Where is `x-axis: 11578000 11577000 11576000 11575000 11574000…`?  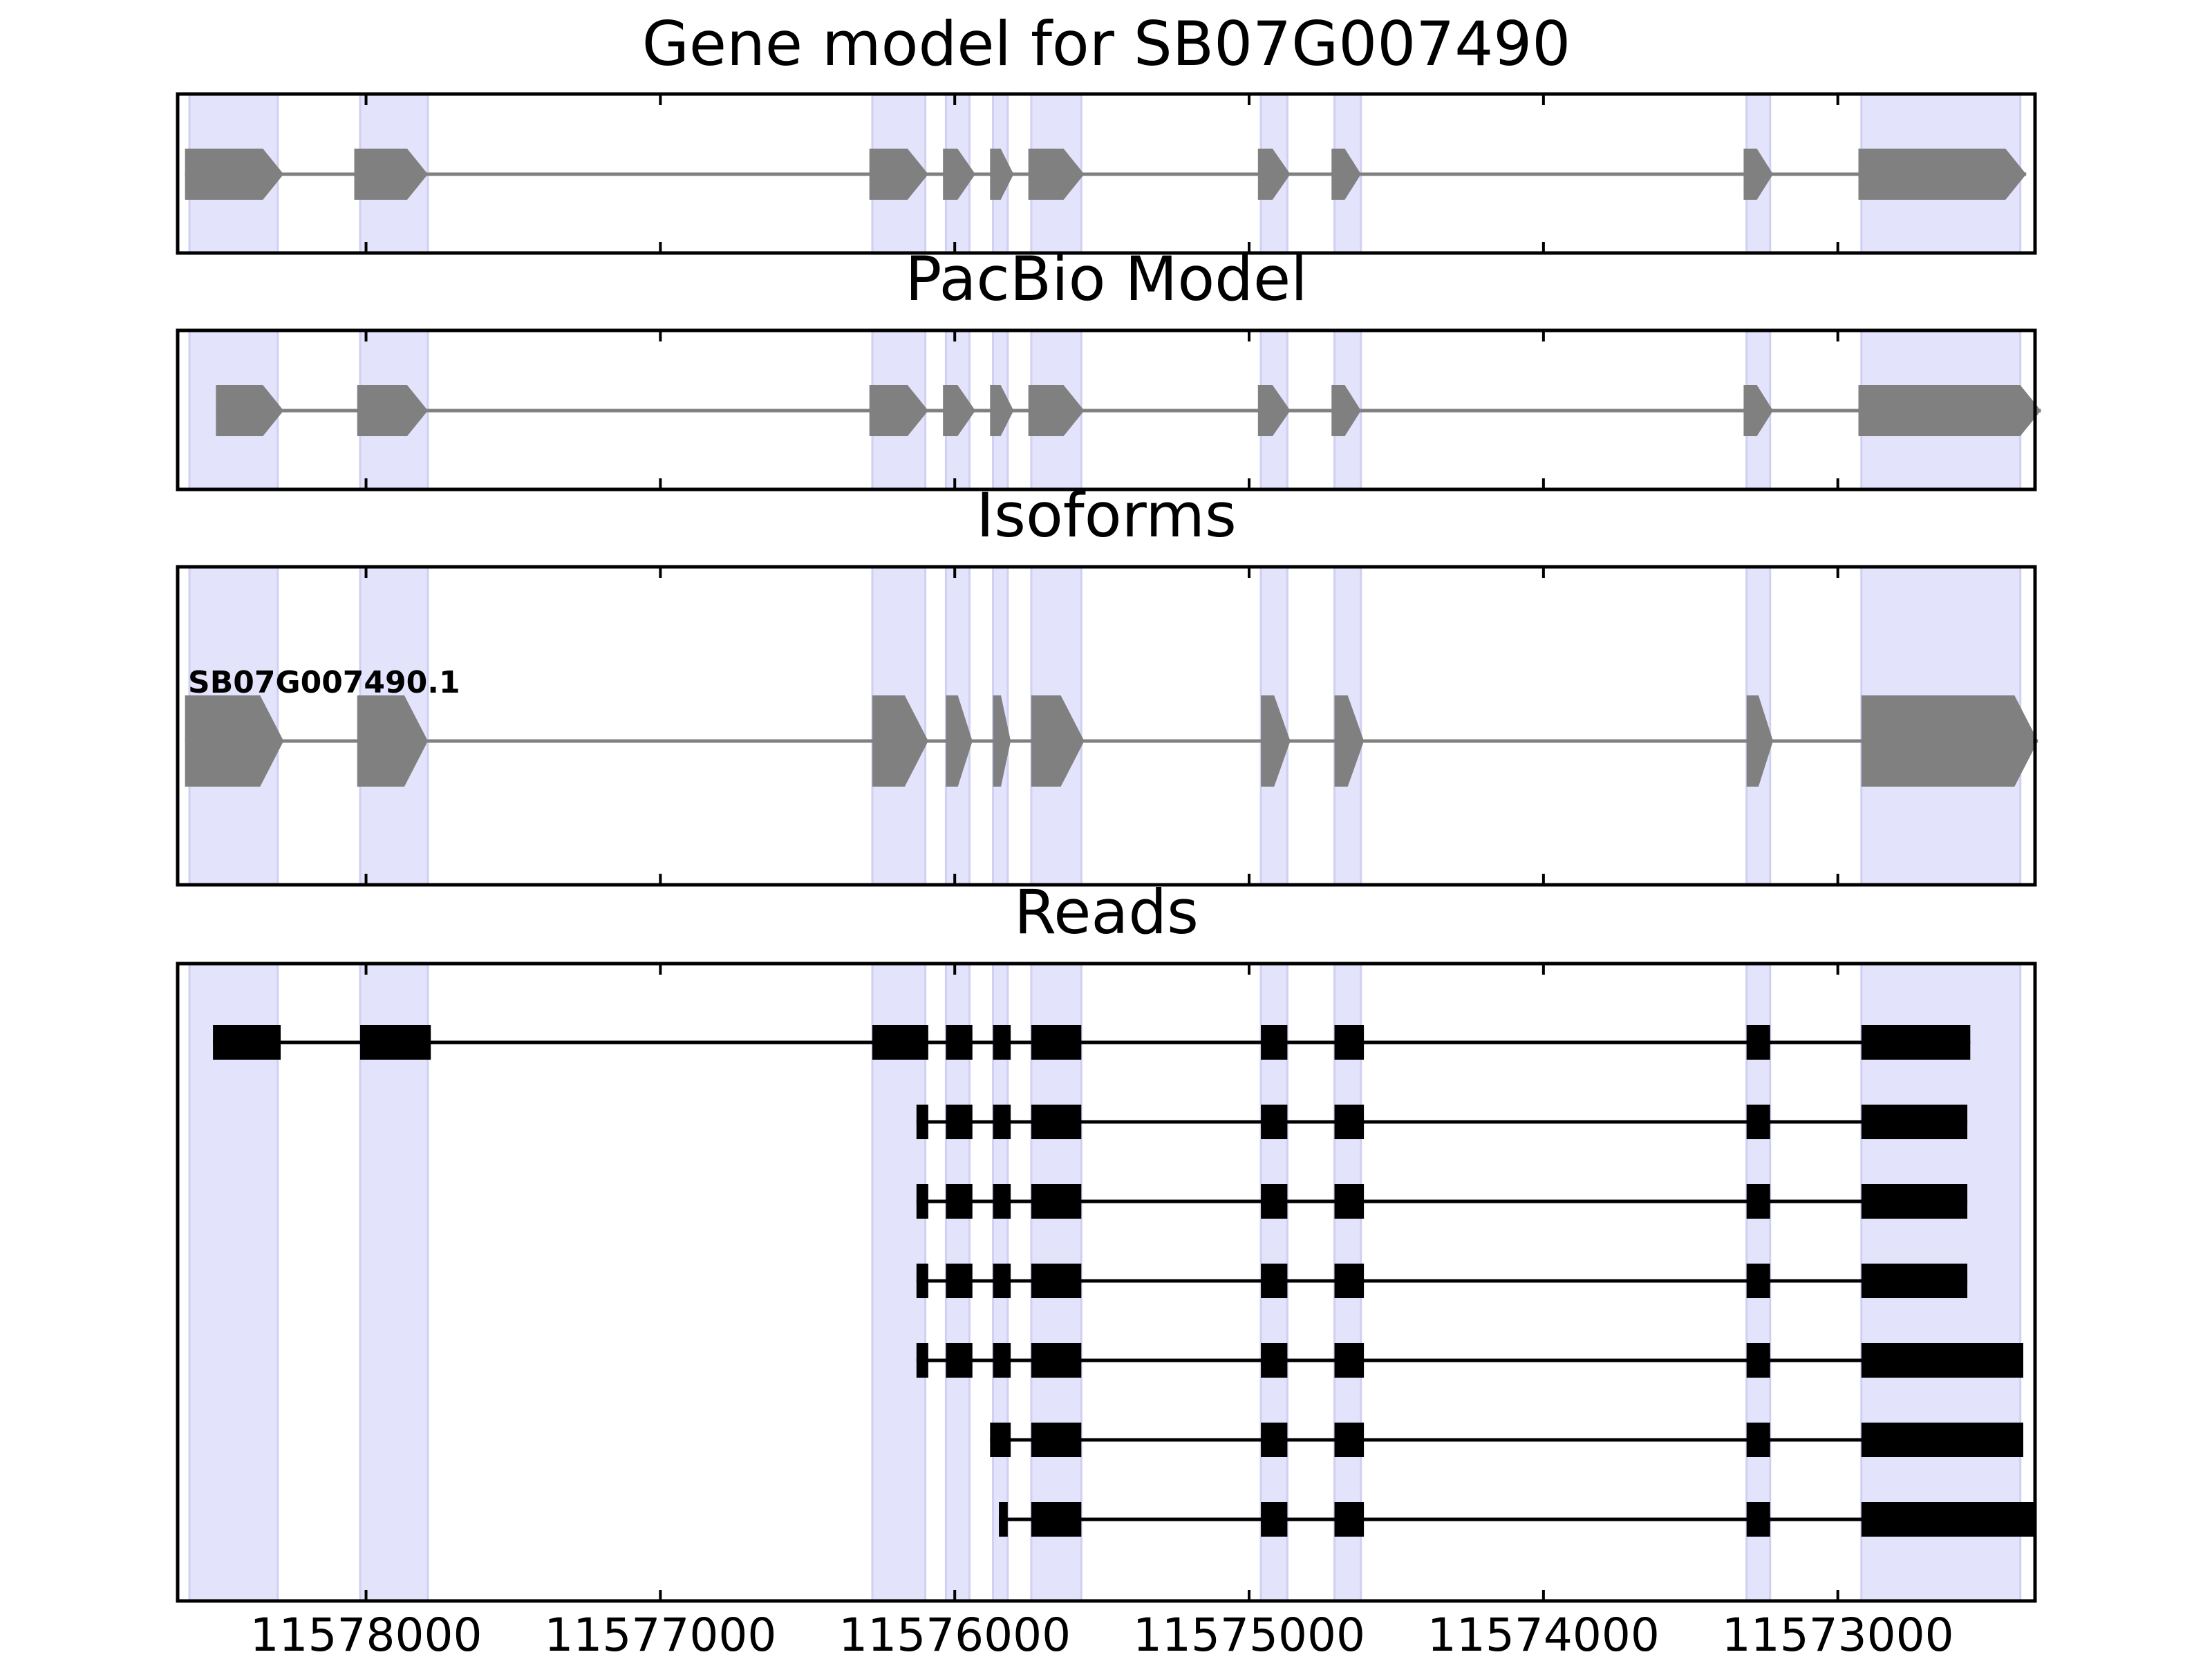
x-axis: 11578000 11577000 11576000 11575000 11574000… is located at coordinates (1102, 1634).